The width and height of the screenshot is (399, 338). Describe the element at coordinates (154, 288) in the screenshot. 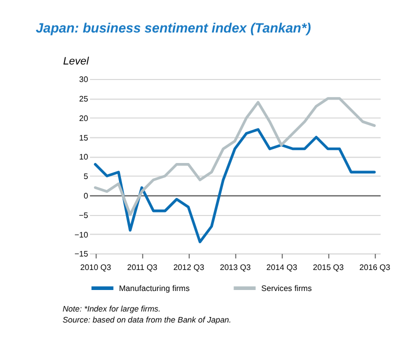

I see `legend-label: Manufacturing firms` at that location.